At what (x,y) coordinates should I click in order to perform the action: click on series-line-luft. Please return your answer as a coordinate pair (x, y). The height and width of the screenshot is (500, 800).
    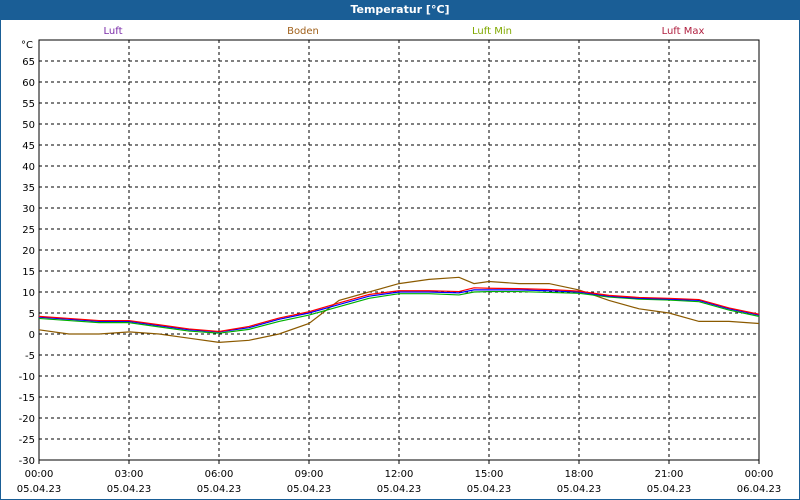
    Looking at the image, I should click on (399, 311).